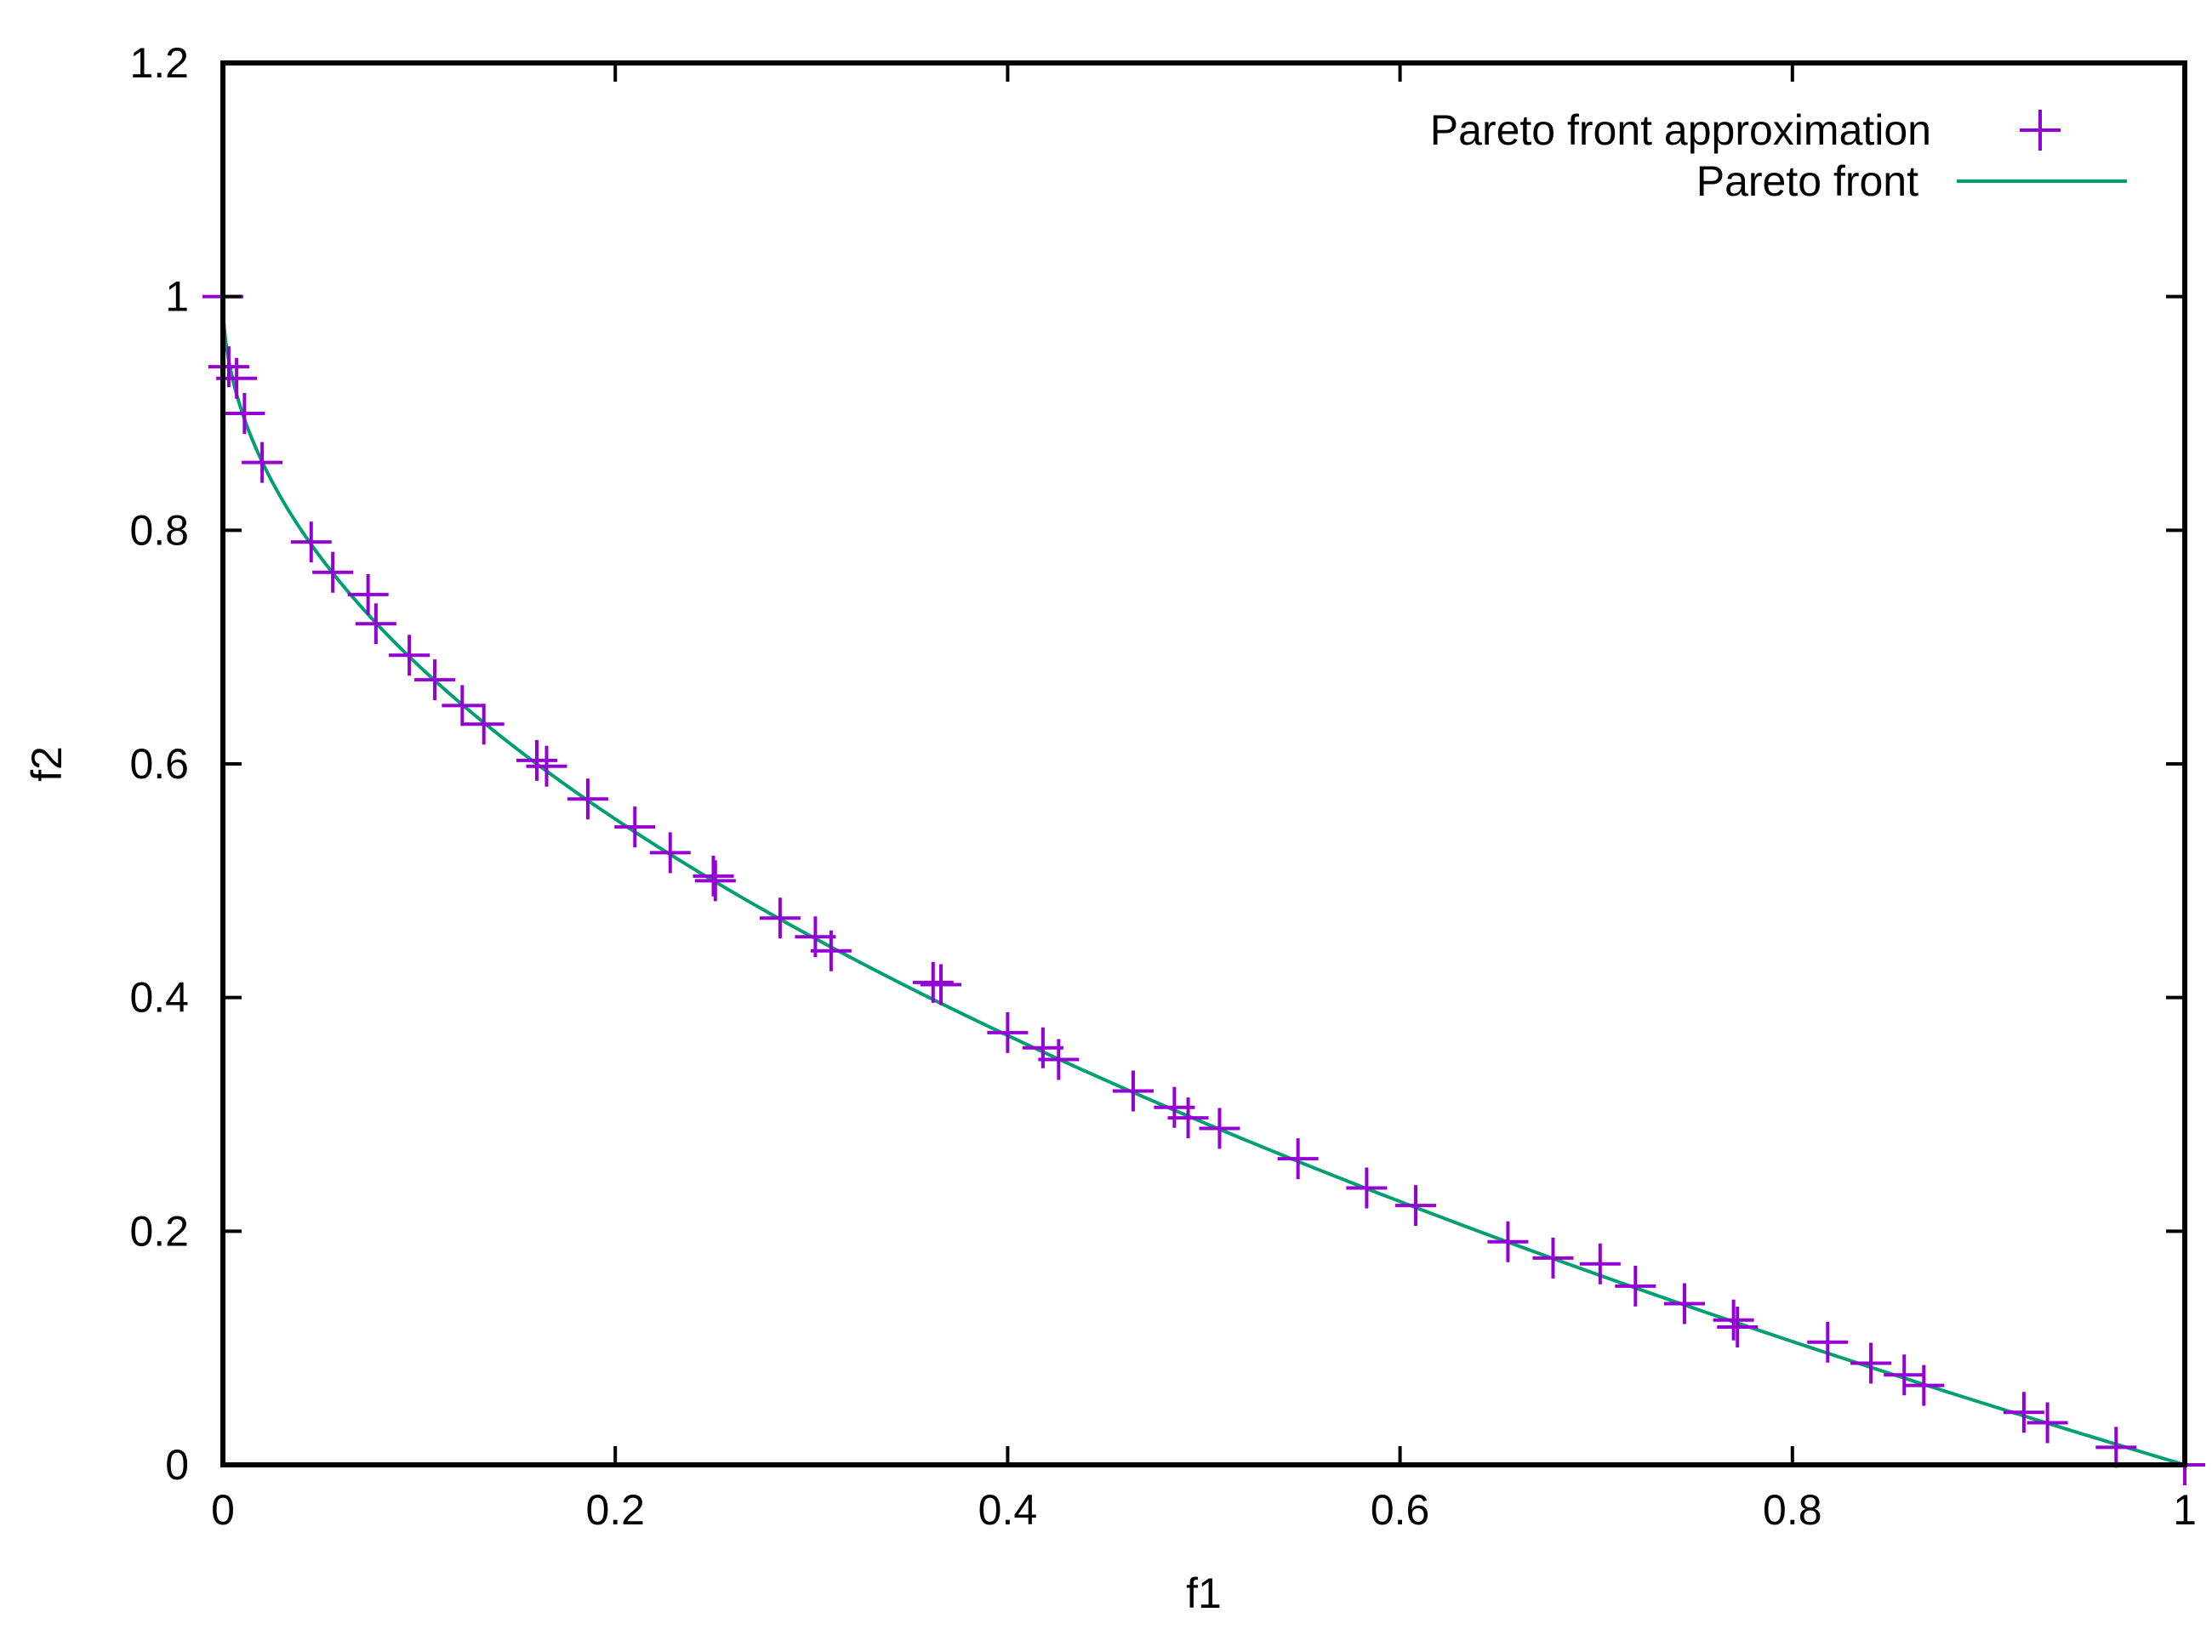  Describe the element at coordinates (159, 530) in the screenshot. I see `y-tick-label: 0.8` at that location.